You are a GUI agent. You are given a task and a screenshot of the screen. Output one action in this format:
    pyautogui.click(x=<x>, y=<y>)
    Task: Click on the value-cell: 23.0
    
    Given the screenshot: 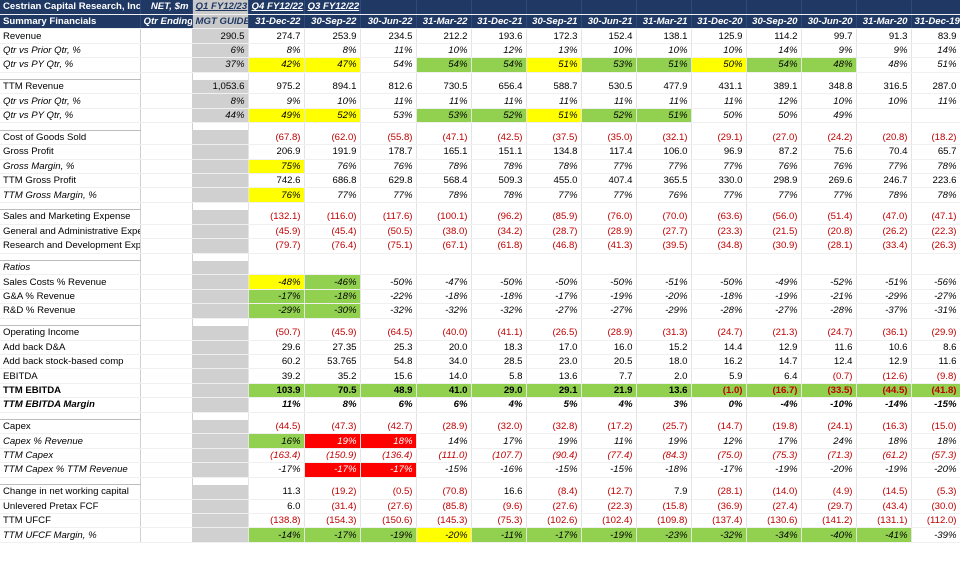 What is the action you would take?
    pyautogui.click(x=554, y=362)
    